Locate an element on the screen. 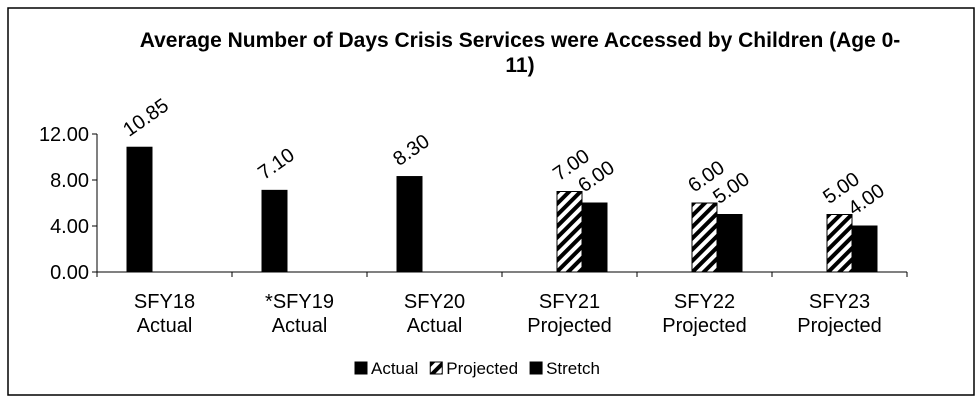 This screenshot has height=400, width=979. x-tick-label: SFY22 Projected is located at coordinates (704, 314).